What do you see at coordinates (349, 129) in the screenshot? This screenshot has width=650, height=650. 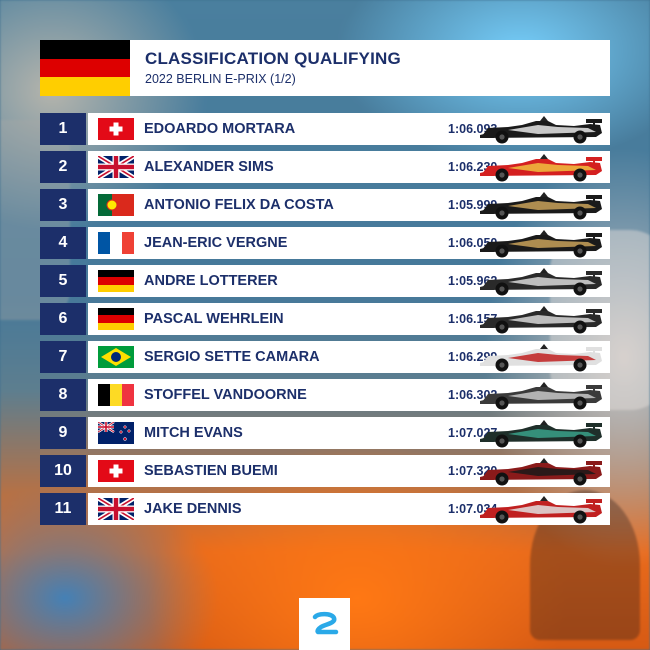 I see `driver-entry: EDOARDO MORTARA 1:06.093` at bounding box center [349, 129].